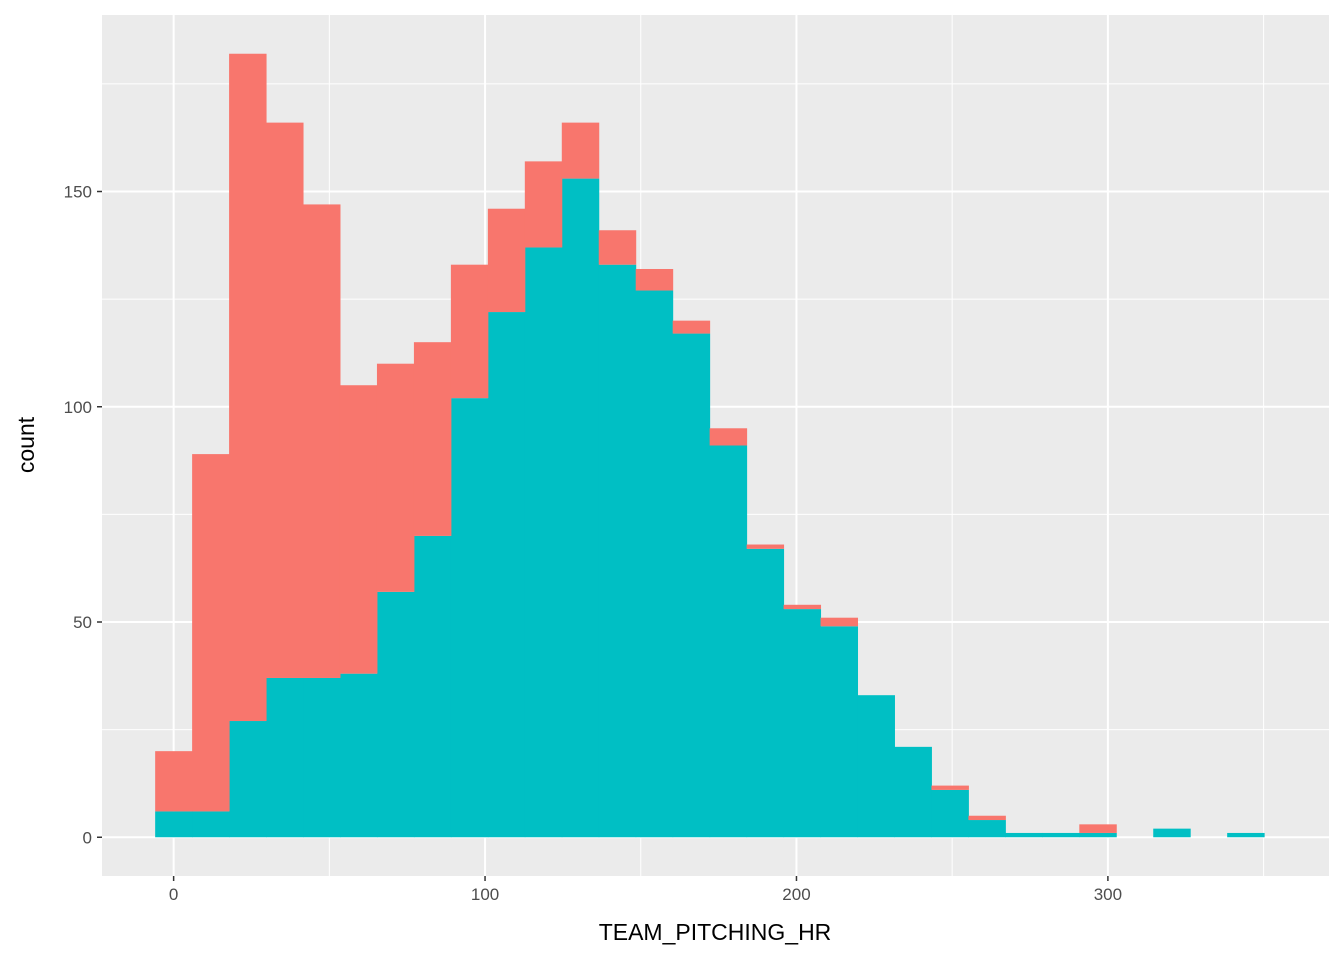 The width and height of the screenshot is (1344, 960). What do you see at coordinates (715, 932) in the screenshot?
I see `x-axis-title: TEAM_PITCHING_HR` at bounding box center [715, 932].